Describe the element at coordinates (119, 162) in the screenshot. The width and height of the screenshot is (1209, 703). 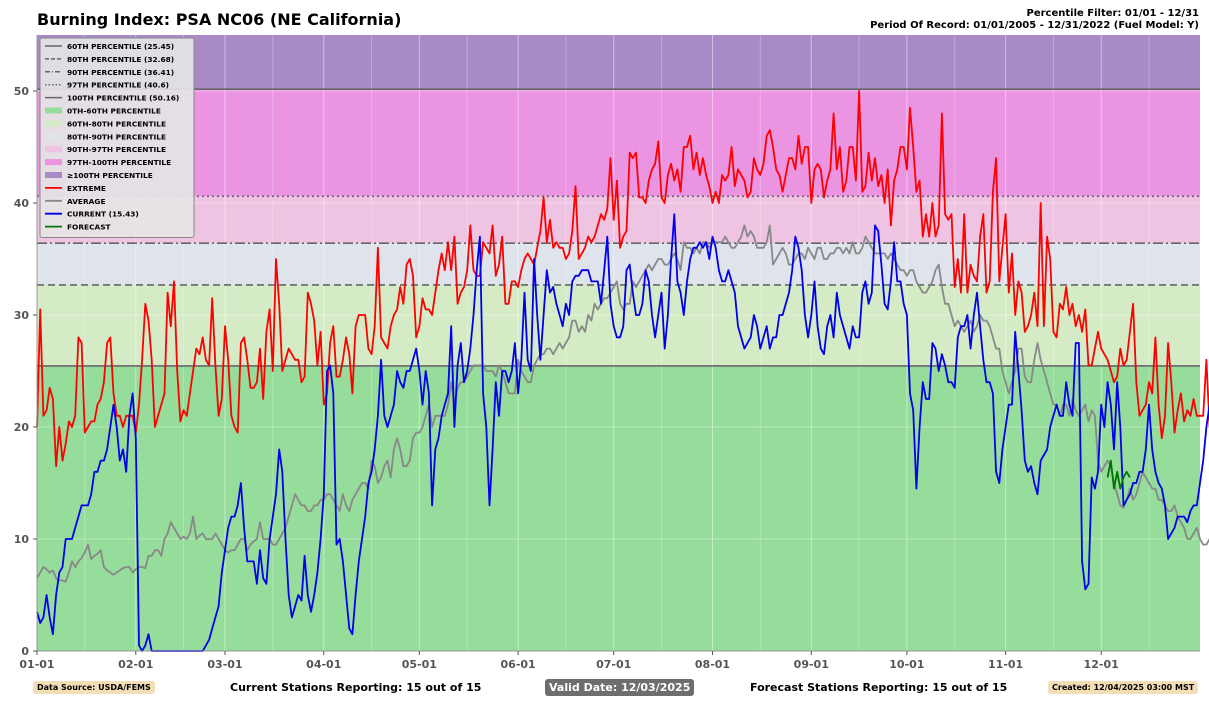
I see `legend-entry-label: 97TH-100TH PERCENTILE` at that location.